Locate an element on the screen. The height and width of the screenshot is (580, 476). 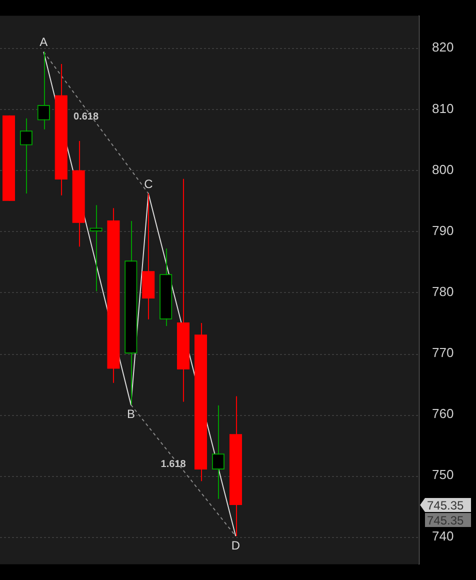
y-tick-label: 800 is located at coordinates (443, 169).